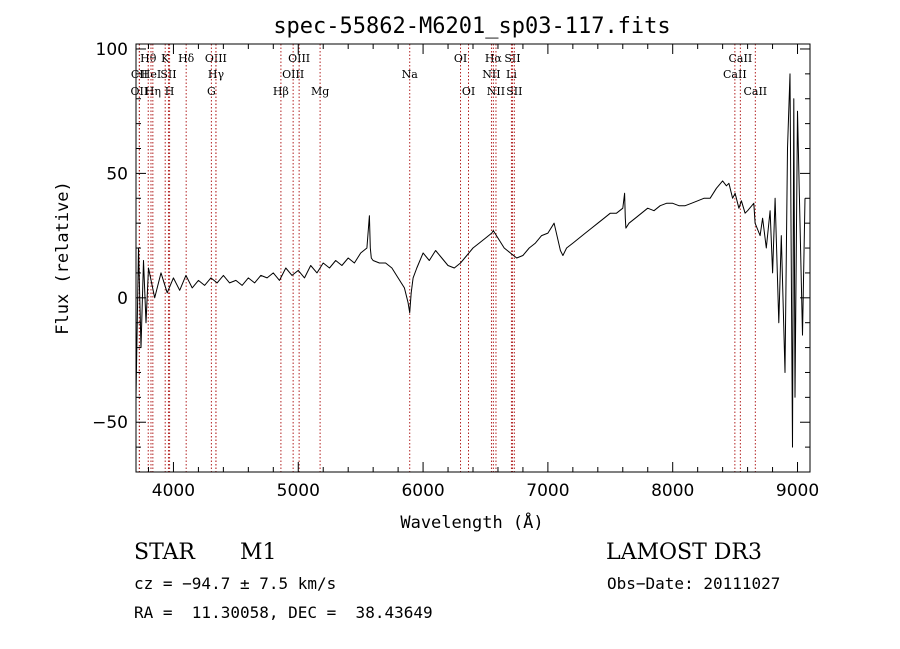 This screenshot has height=649, width=900. Describe the element at coordinates (211, 91) in the screenshot. I see `line-label: G` at that location.